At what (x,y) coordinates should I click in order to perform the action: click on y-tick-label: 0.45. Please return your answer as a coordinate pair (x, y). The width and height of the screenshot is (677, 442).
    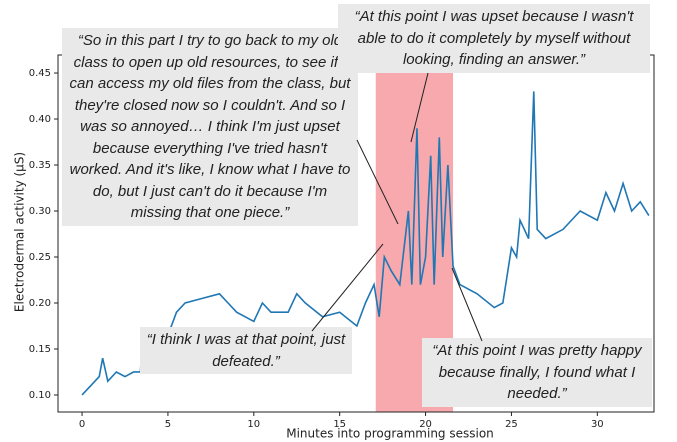
    Looking at the image, I should click on (40, 73).